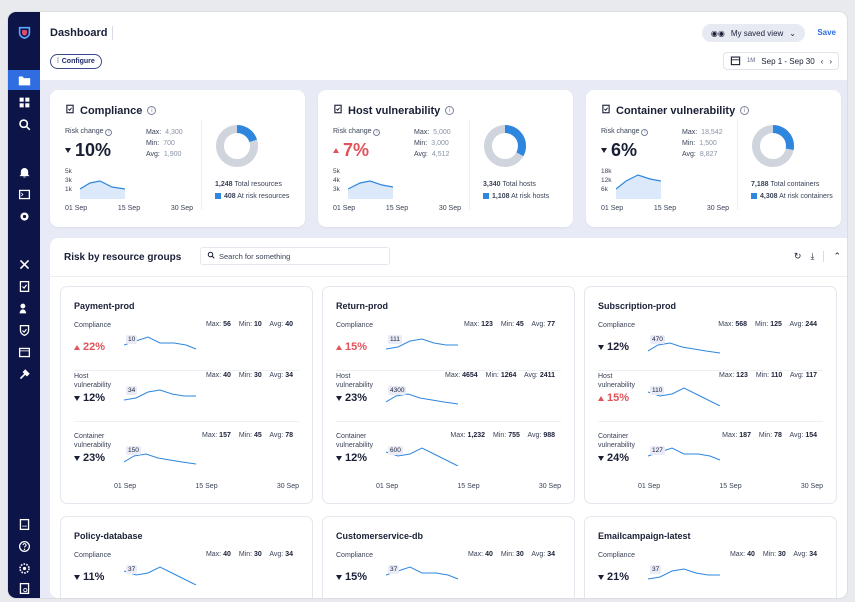 Image resolution: width=855 pixels, height=602 pixels. I want to click on metric-change-percent: 15%, so click(618, 398).